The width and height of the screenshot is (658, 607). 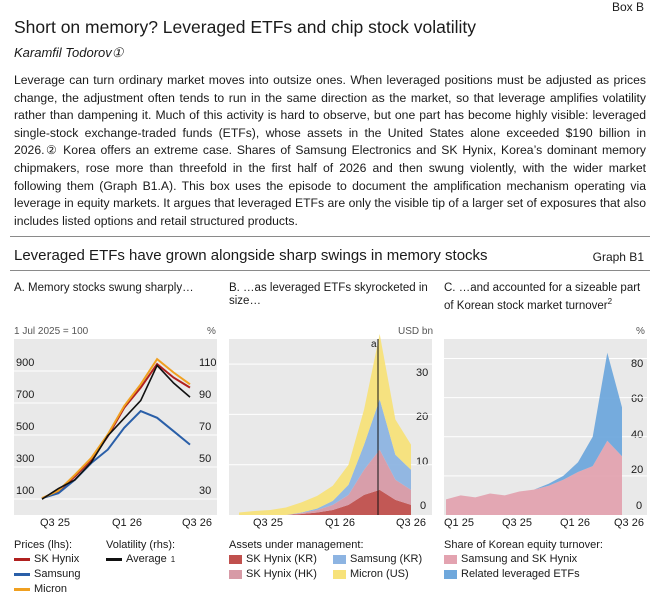 I want to click on panel-a-right-tick: 70, so click(x=205, y=427).